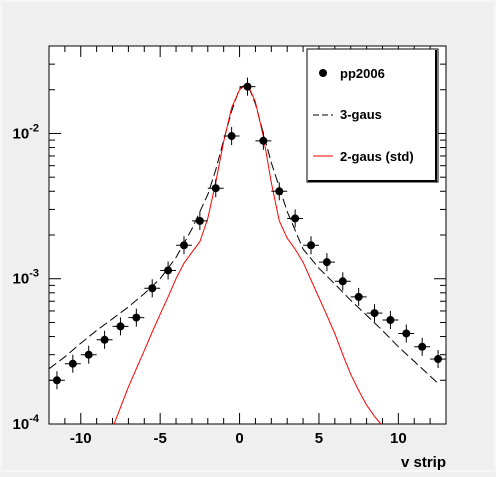  What do you see at coordinates (423, 462) in the screenshot?
I see `x-axis-label: v strip` at bounding box center [423, 462].